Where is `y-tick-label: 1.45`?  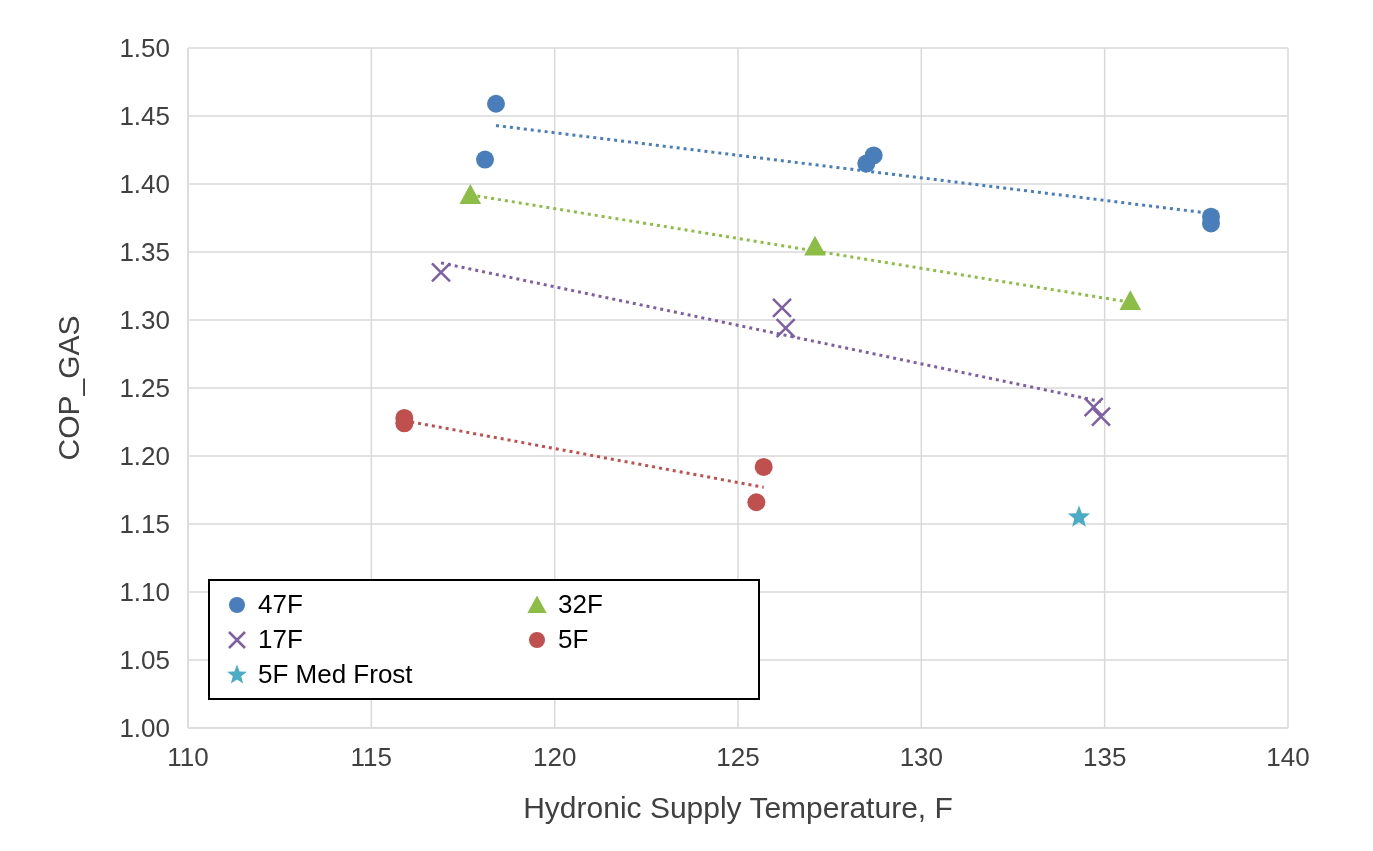 y-tick-label: 1.45 is located at coordinates (144, 116).